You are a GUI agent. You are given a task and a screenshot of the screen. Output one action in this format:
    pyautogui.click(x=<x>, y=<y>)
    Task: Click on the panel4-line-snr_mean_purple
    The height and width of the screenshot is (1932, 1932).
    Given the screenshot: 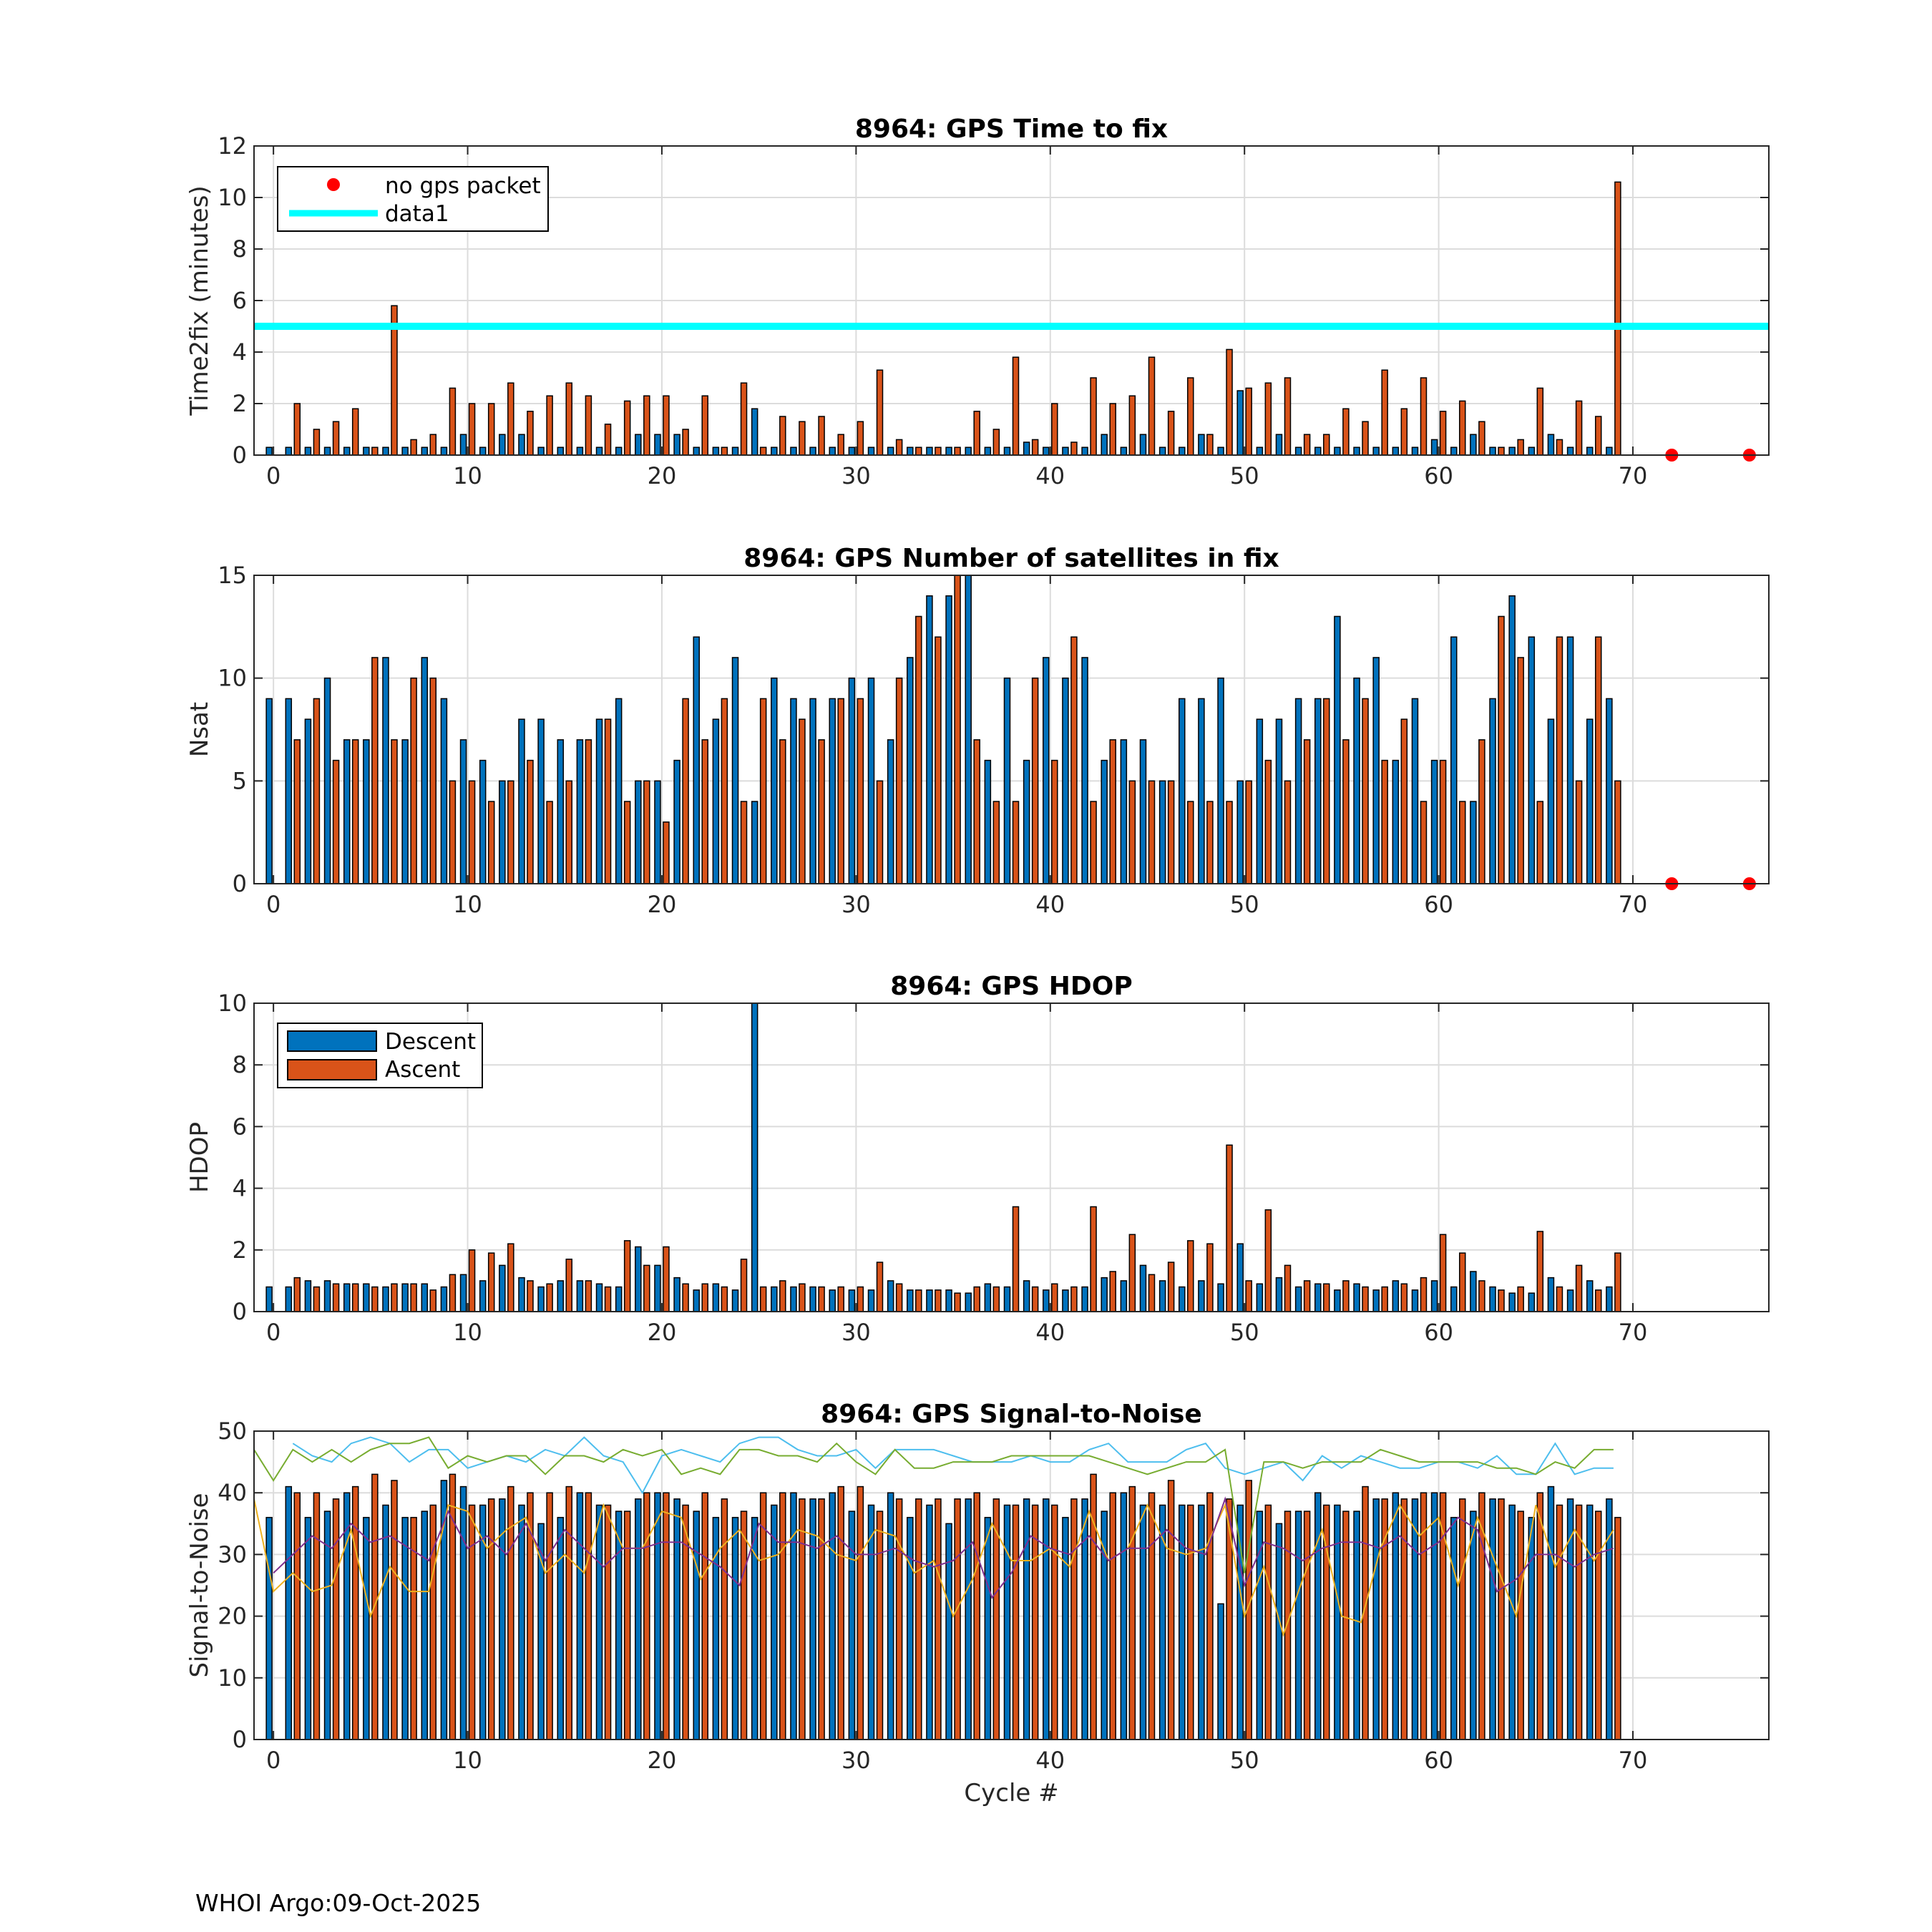 What is the action you would take?
    pyautogui.click(x=943, y=1547)
    